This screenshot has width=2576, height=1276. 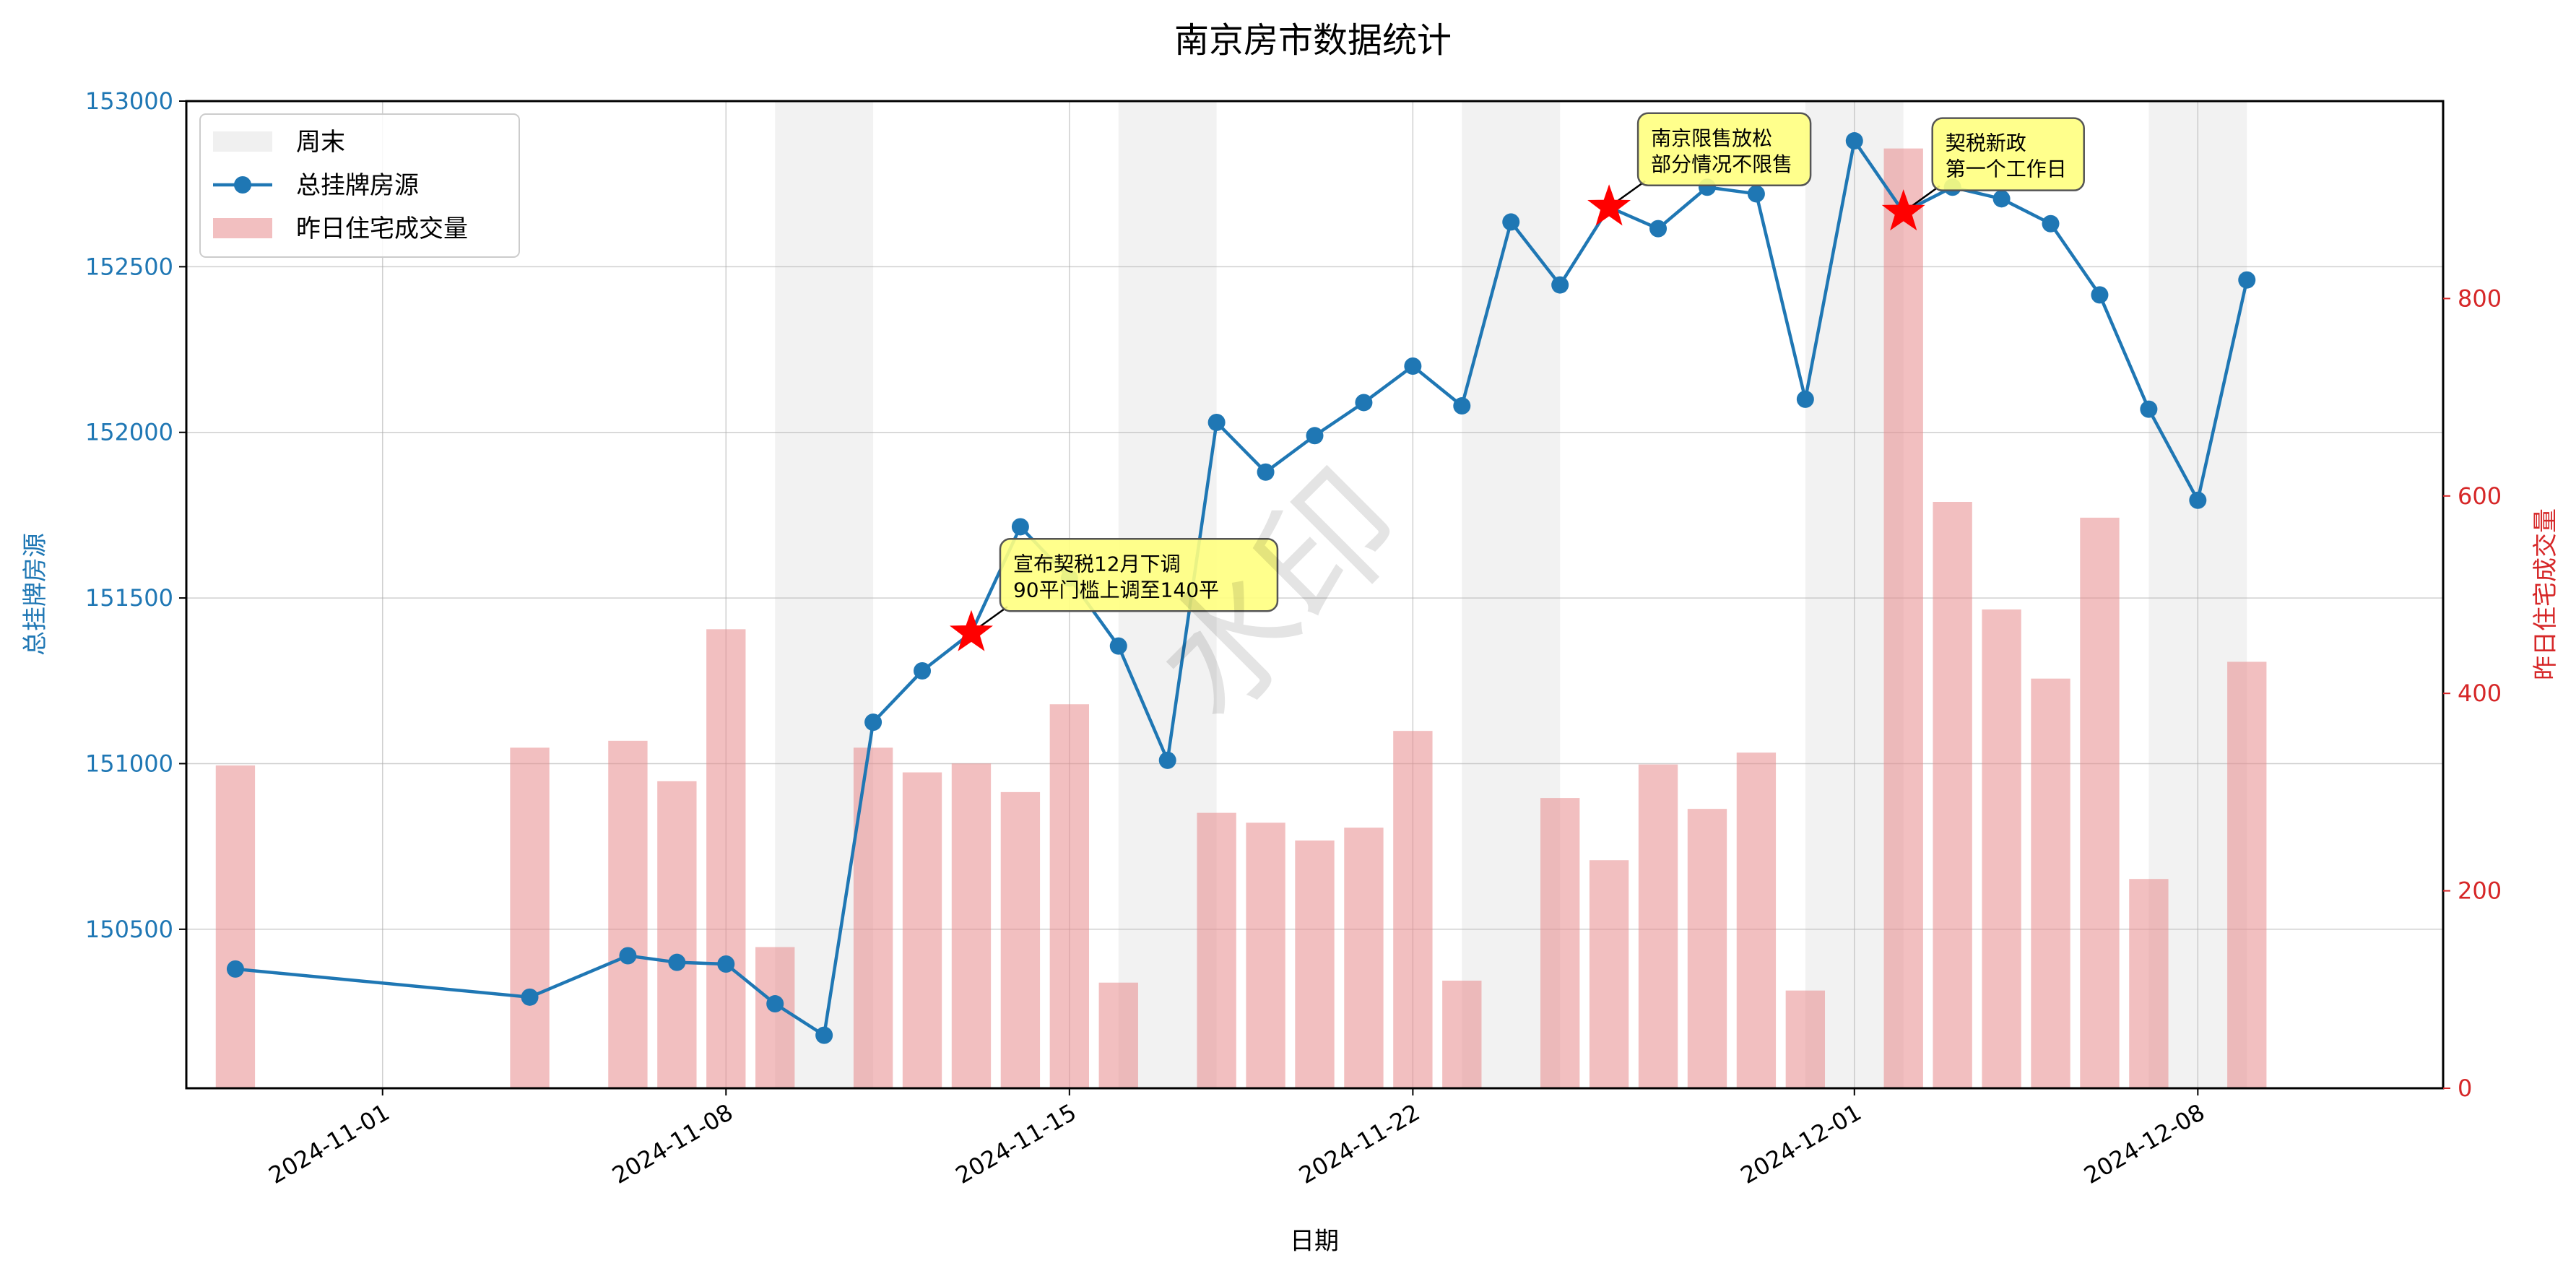 What do you see at coordinates (129, 929) in the screenshot?
I see `left-tick-label-0: 150500` at bounding box center [129, 929].